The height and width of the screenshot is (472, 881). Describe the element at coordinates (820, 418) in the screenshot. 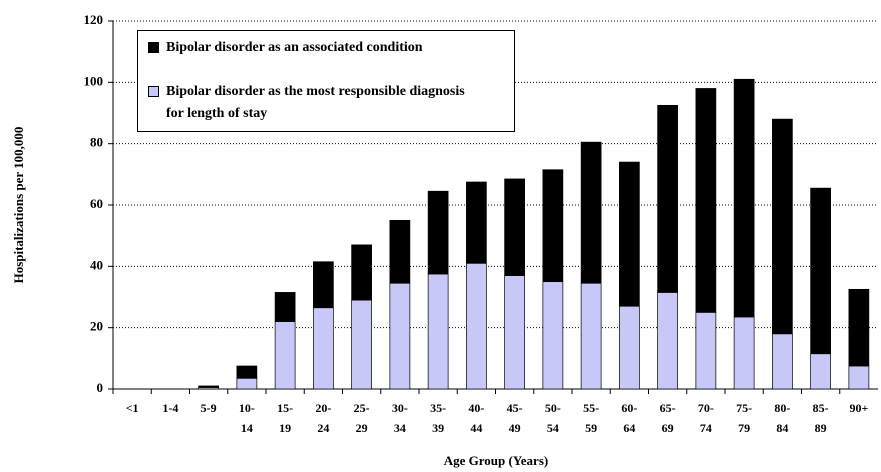

I see `x-tick-label: 85- 89` at that location.